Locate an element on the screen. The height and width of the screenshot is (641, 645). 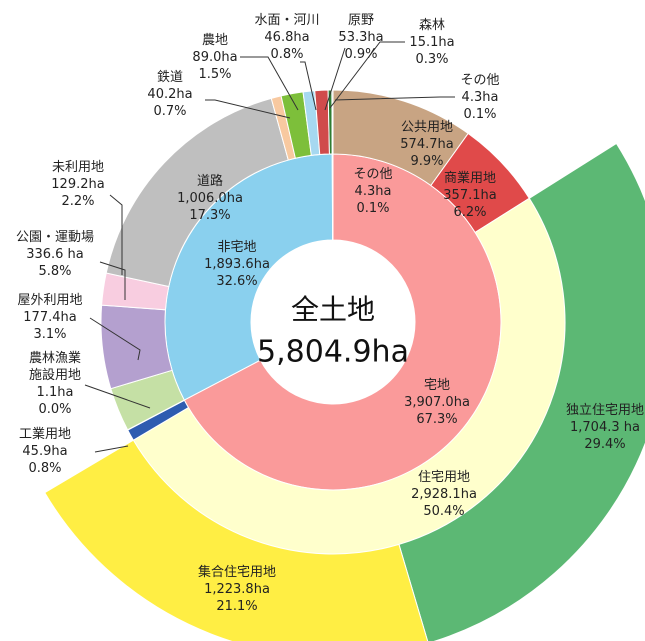
label-share: 5.8% is located at coordinates (55, 271).